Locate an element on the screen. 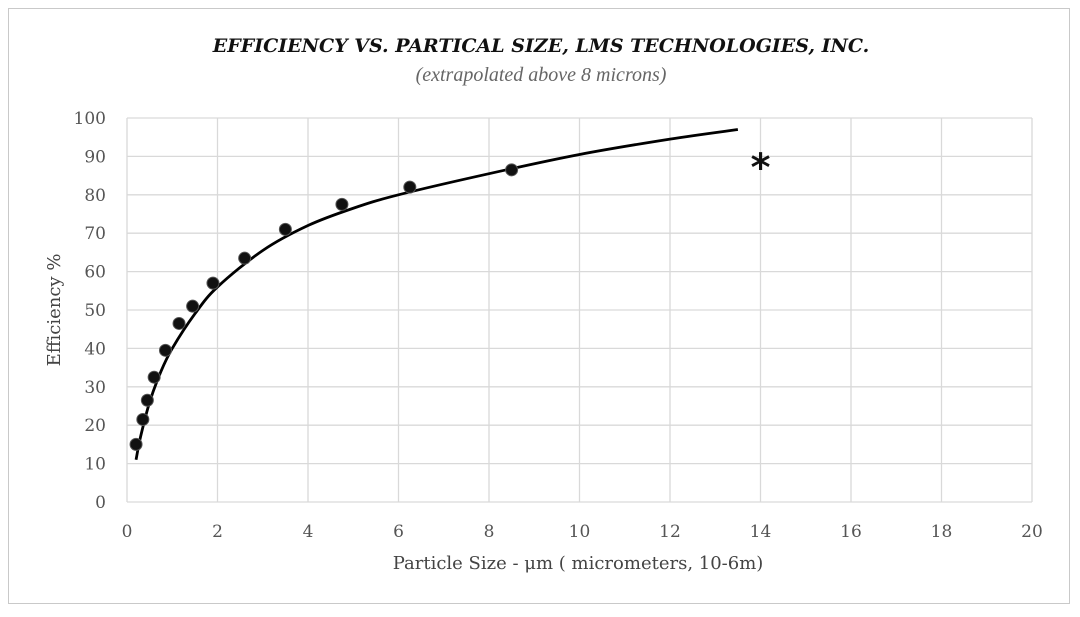  y-tick-label: 30 is located at coordinates (95, 388).